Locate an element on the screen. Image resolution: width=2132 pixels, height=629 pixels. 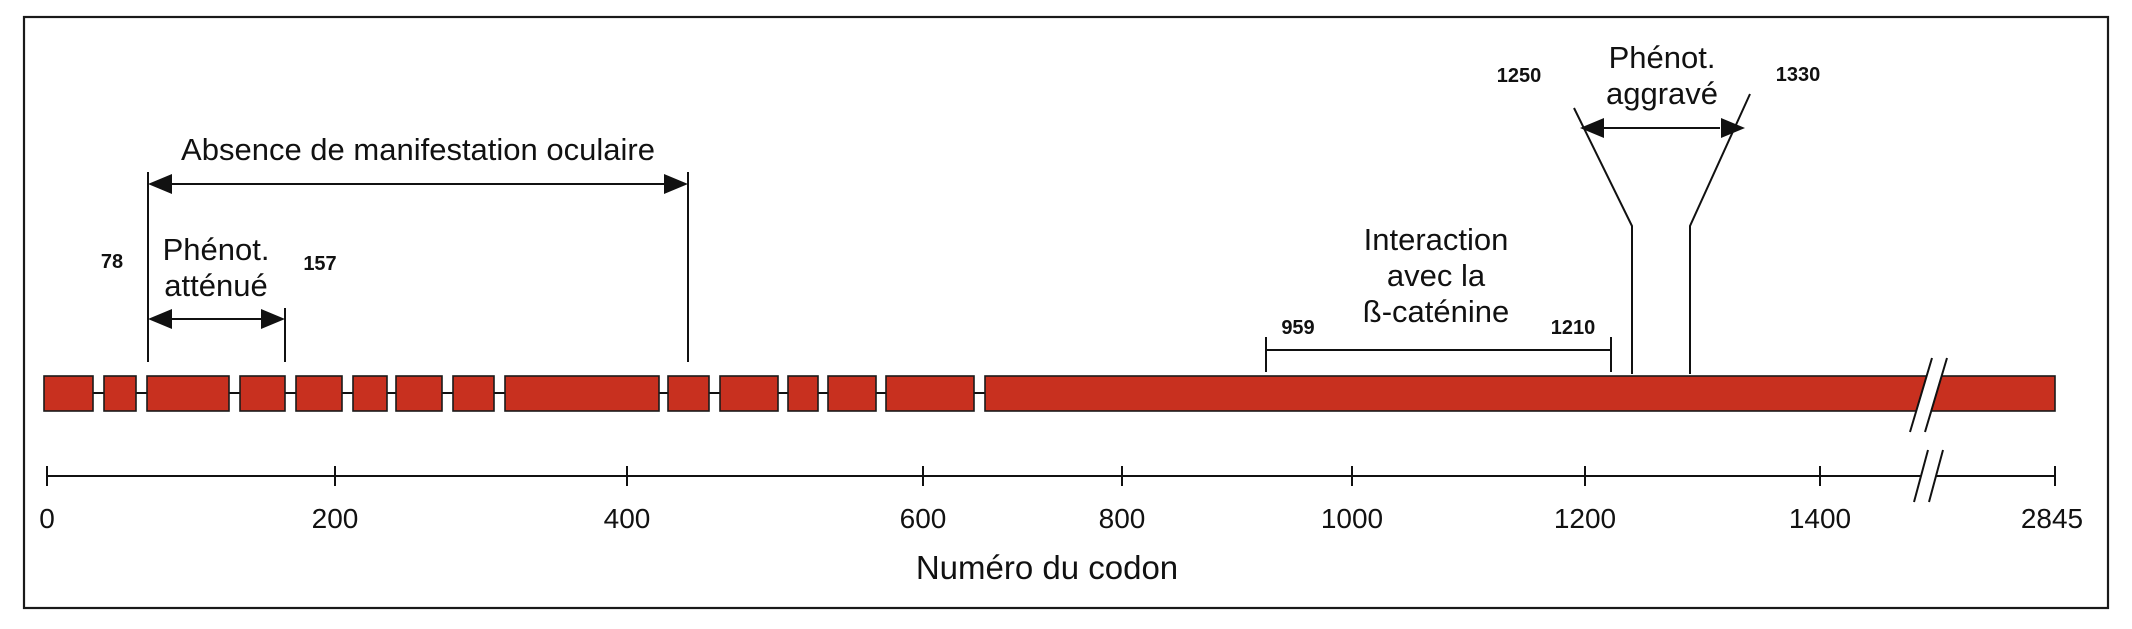
axis-tick-label: 800 is located at coordinates (1122, 518).